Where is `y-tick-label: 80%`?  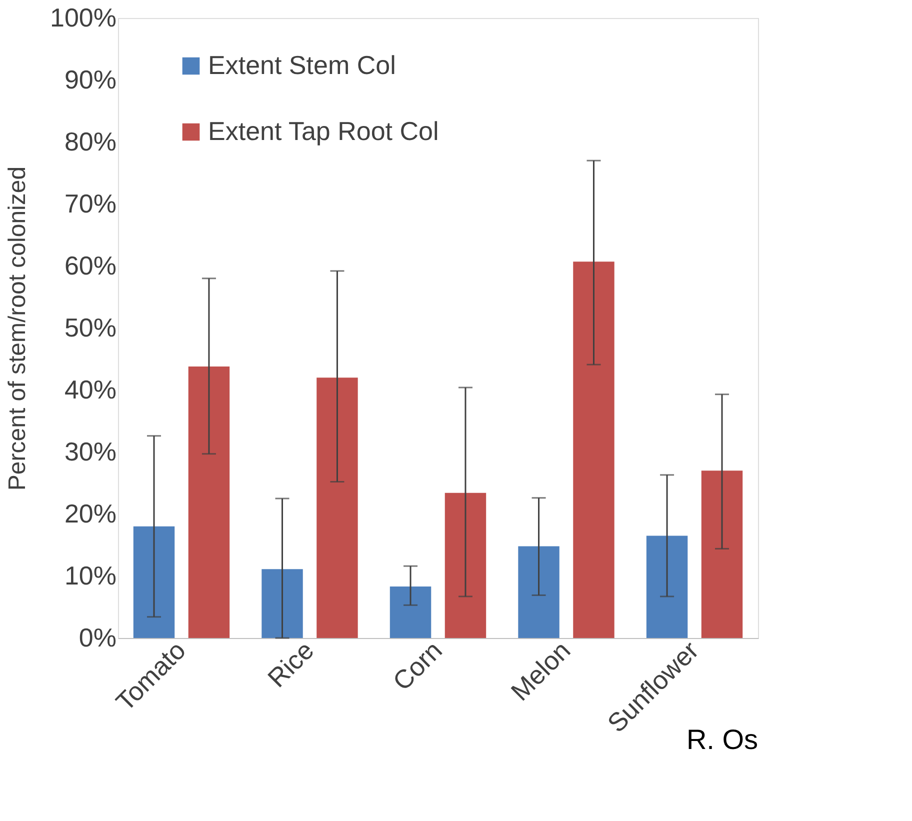
y-tick-label: 80% is located at coordinates (90, 141).